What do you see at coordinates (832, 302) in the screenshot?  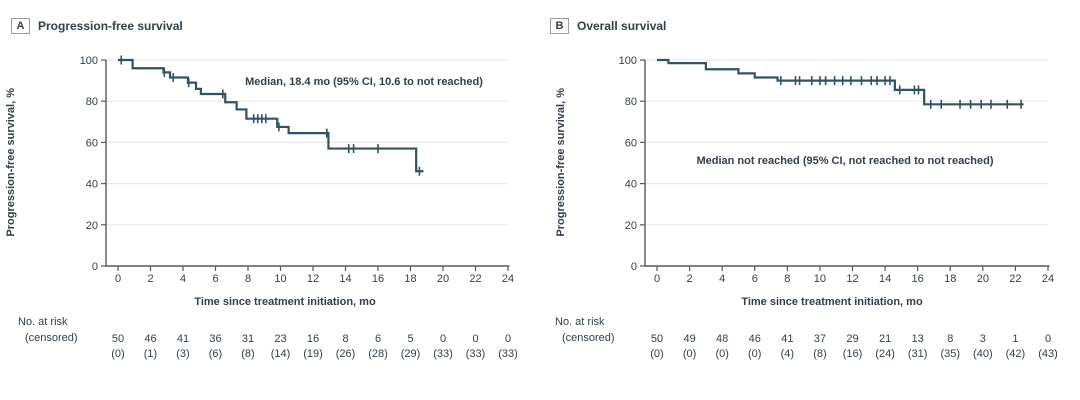 I see `panel-b-x-axis-label: Time since treatment initiation, mo` at bounding box center [832, 302].